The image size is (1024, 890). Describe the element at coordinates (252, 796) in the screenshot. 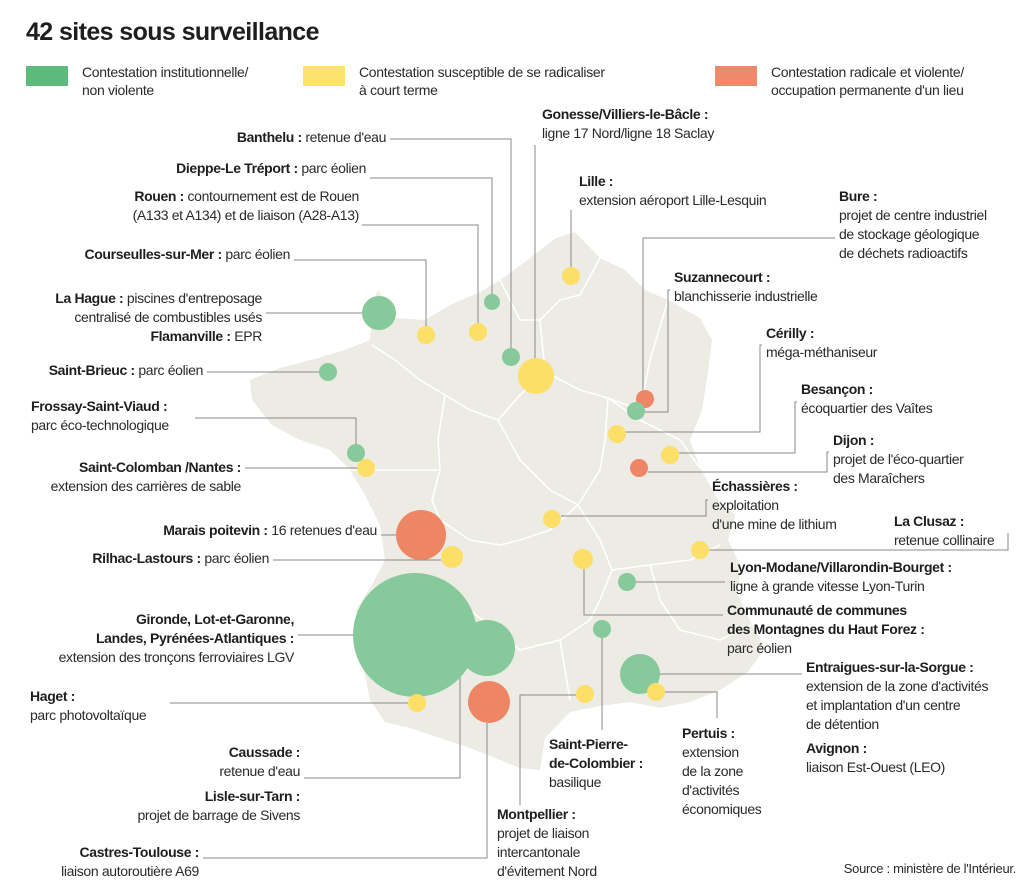

I see `site-name: Lisle-sur-Tarn :` at that location.